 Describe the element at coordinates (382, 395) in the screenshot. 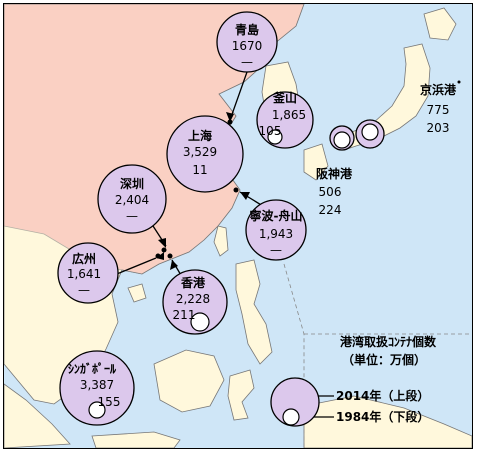

I see `legend-2014: 2014年（上段）` at that location.